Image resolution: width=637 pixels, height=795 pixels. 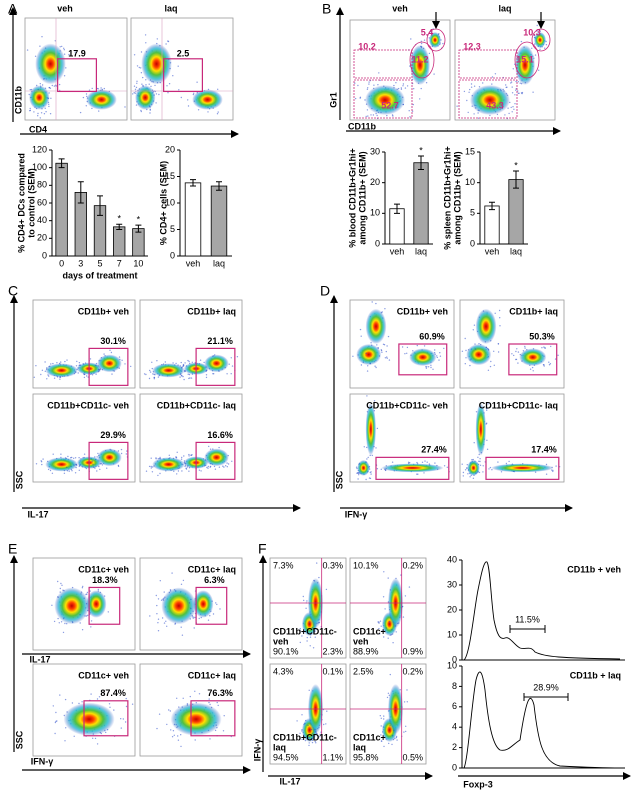 I want to click on y-tick-label: 20, so click(x=42, y=238).